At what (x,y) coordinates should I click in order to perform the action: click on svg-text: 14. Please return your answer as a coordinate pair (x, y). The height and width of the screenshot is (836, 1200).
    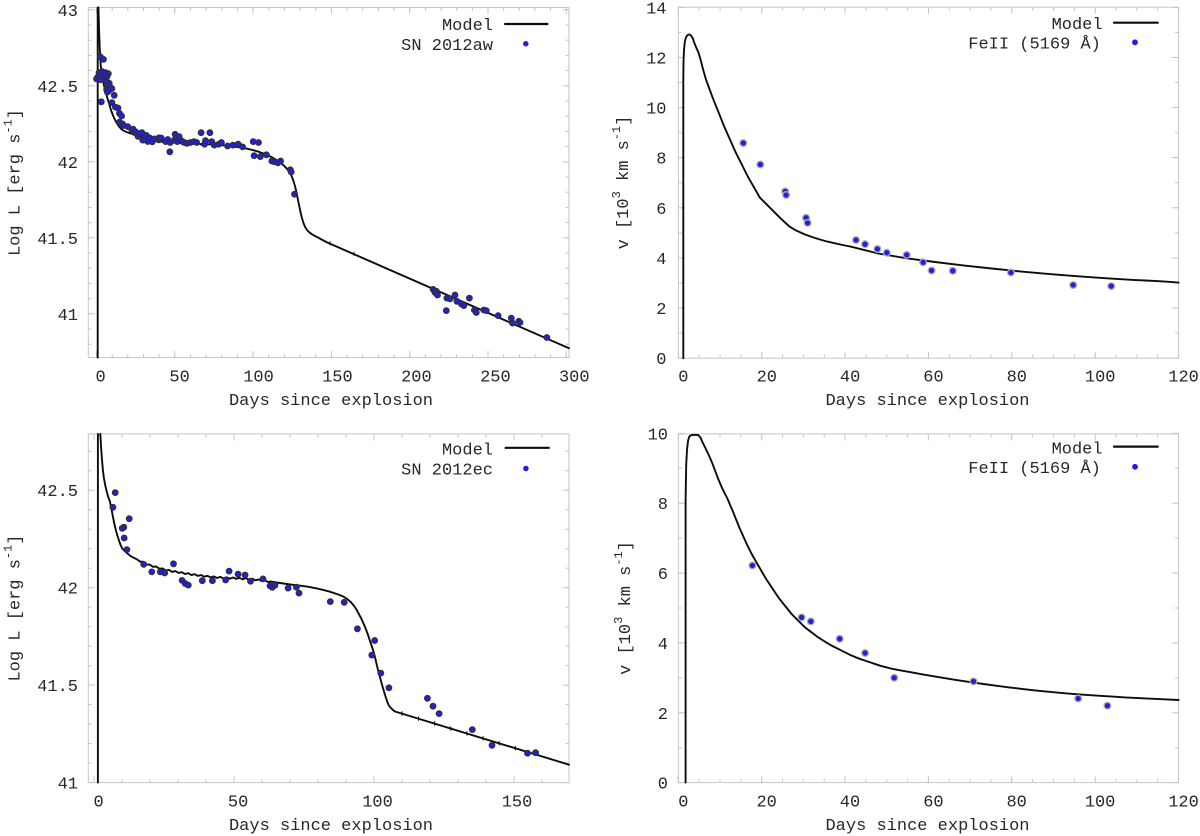
    Looking at the image, I should click on (656, 9).